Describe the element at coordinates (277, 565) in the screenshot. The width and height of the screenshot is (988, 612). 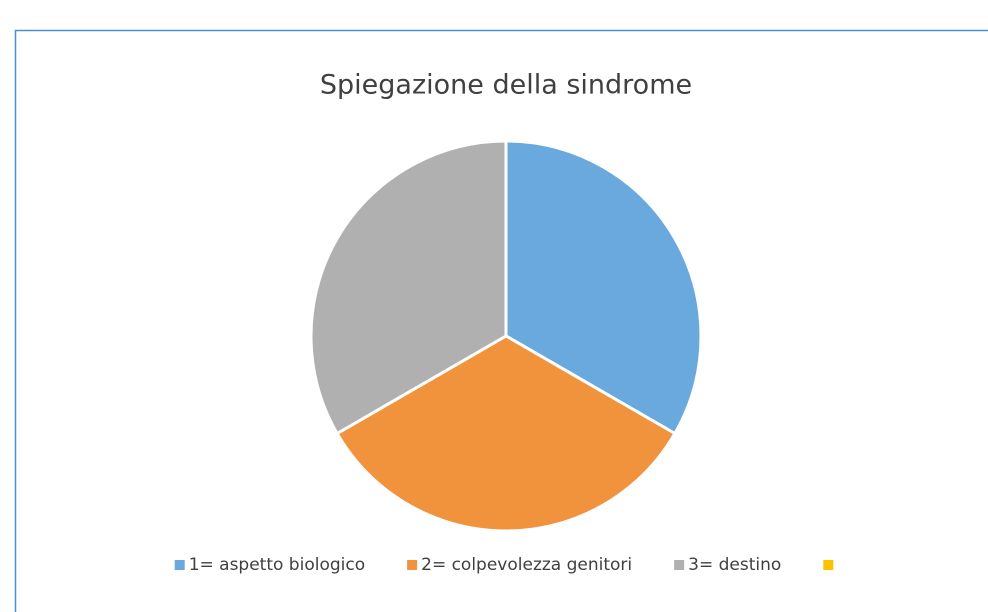
I see `legend-label: 1= aspetto biologico` at that location.